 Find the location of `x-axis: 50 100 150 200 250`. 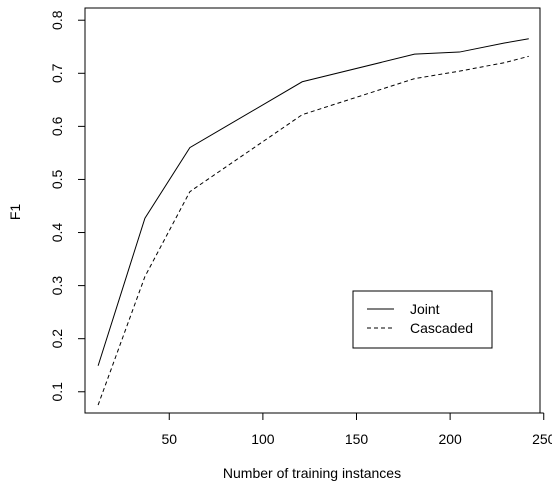

x-axis: 50 100 150 200 250 is located at coordinates (356, 429).